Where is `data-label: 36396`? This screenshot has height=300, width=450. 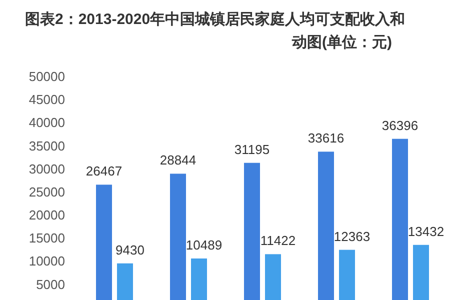 data-label: 36396 is located at coordinates (400, 125).